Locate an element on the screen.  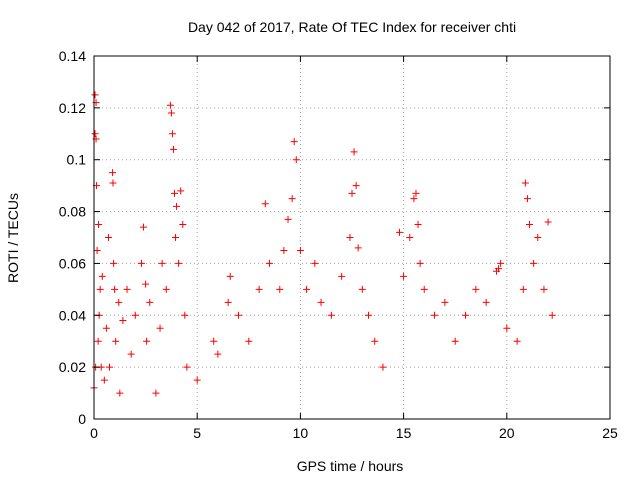
x-tick-label: 0 is located at coordinates (94, 433).